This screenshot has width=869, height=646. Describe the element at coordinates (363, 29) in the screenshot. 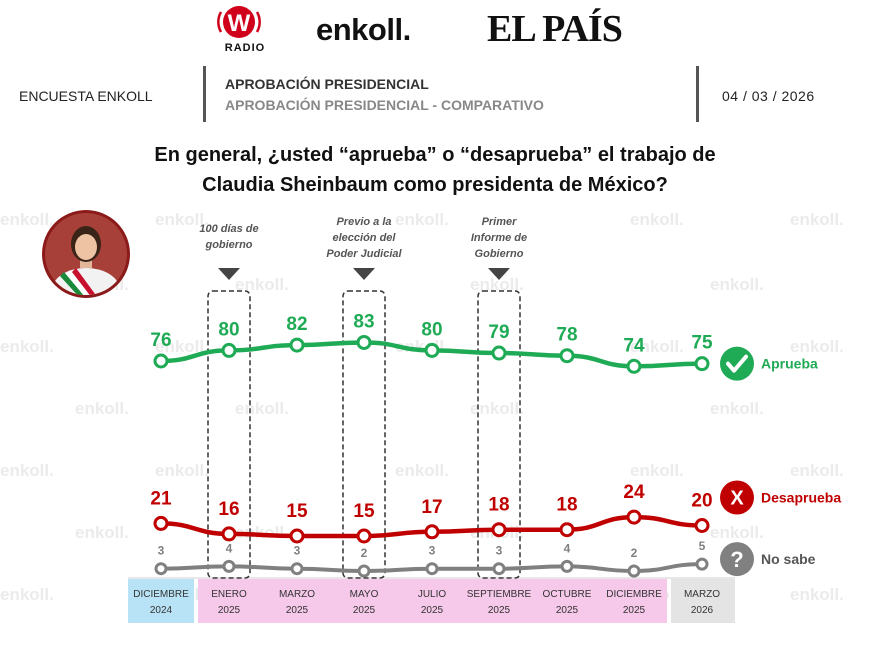

I see `enkoll-logo: enkoll.` at that location.